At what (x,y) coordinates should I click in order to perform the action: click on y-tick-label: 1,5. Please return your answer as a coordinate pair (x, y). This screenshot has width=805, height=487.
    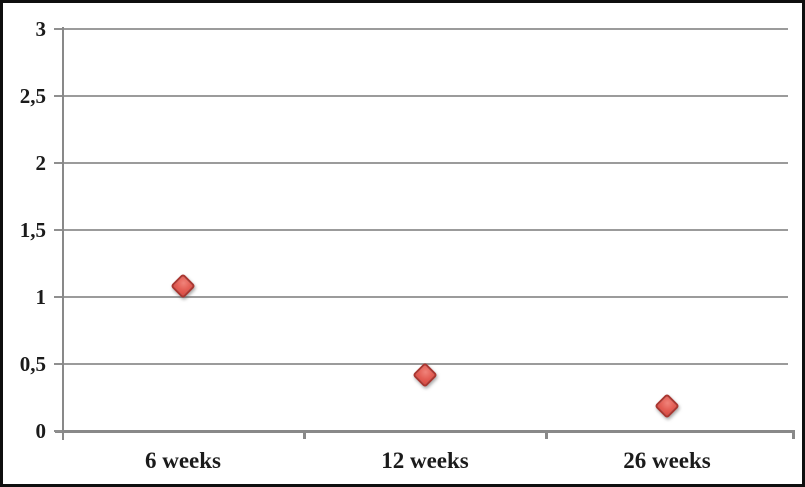
    Looking at the image, I should click on (32, 230).